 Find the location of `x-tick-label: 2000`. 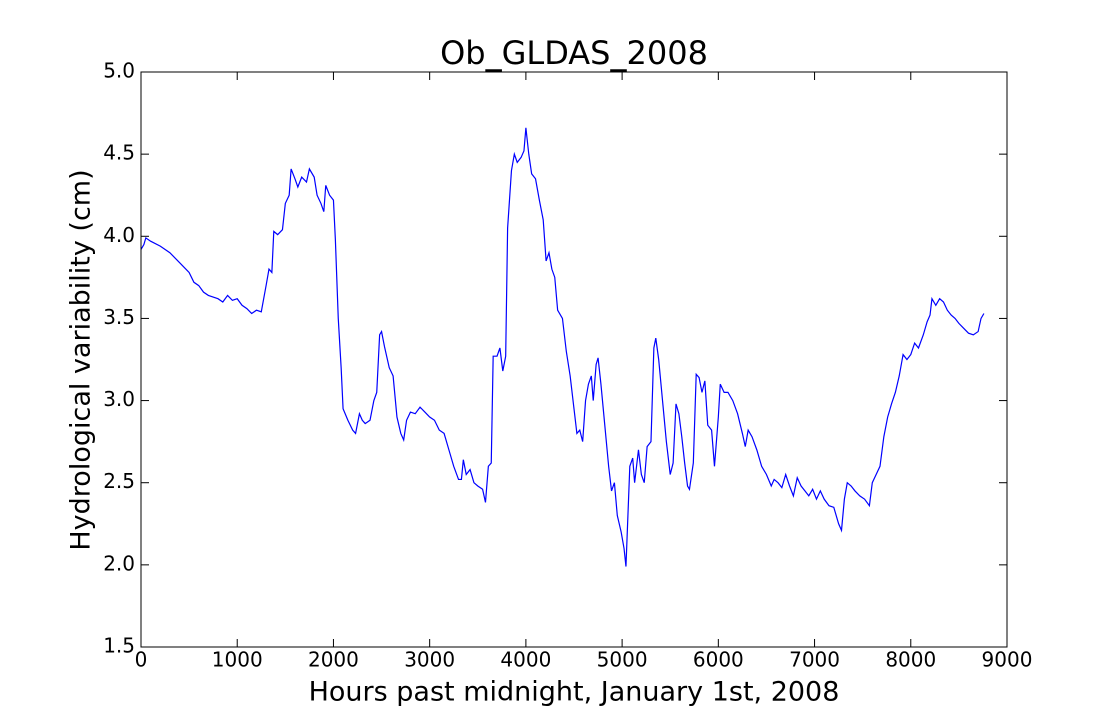

x-tick-label: 2000 is located at coordinates (333, 660).